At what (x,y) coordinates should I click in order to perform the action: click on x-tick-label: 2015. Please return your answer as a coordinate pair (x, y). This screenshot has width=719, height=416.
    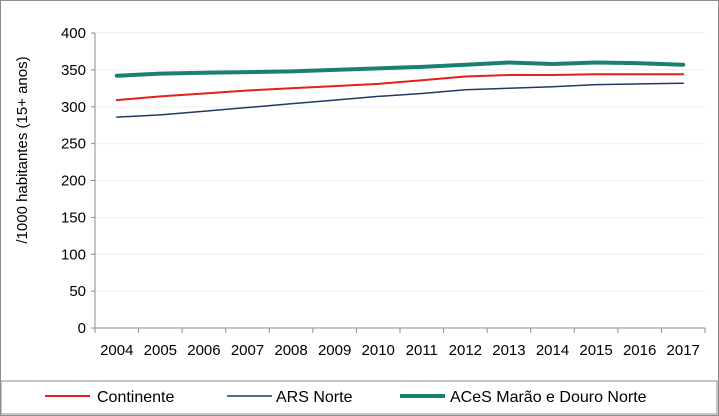
    Looking at the image, I should click on (595, 350).